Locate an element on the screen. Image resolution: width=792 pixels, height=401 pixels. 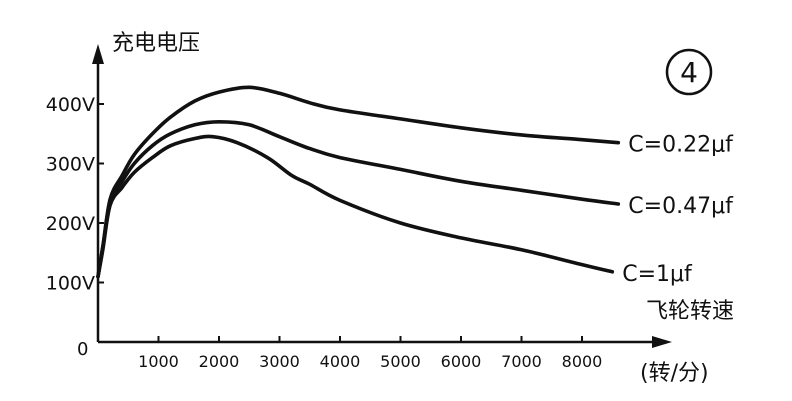
x-tick-label: 2000 is located at coordinates (219, 361).